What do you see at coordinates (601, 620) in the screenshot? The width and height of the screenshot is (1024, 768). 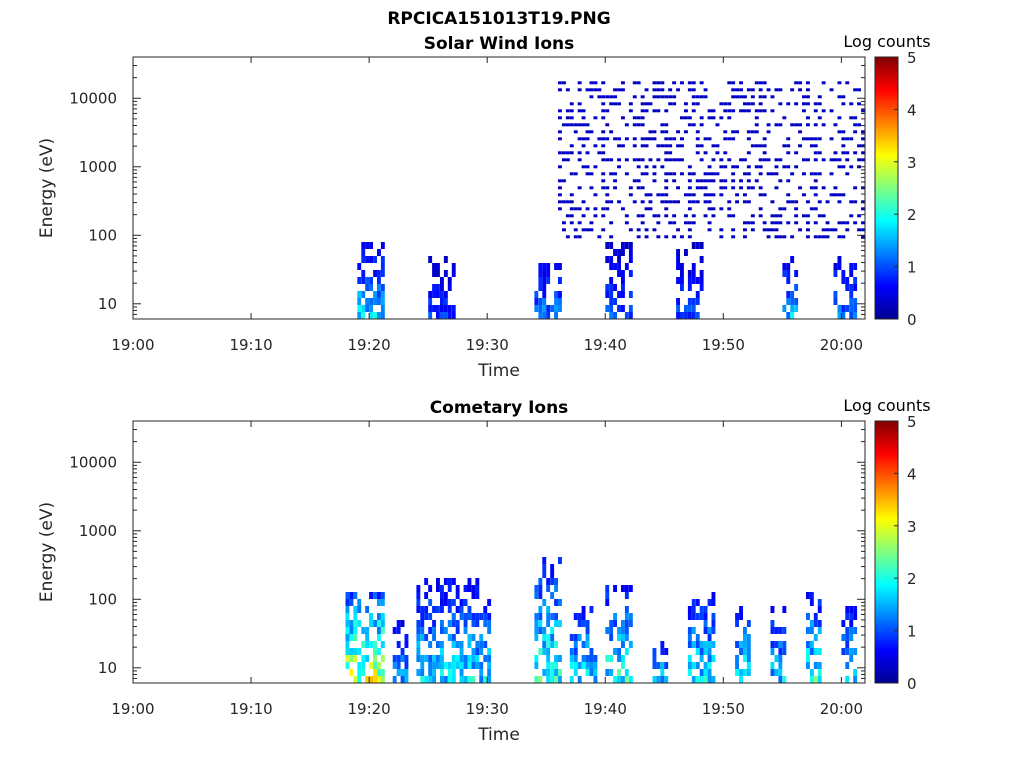 I see `heatmap-cells-cometary` at bounding box center [601, 620].